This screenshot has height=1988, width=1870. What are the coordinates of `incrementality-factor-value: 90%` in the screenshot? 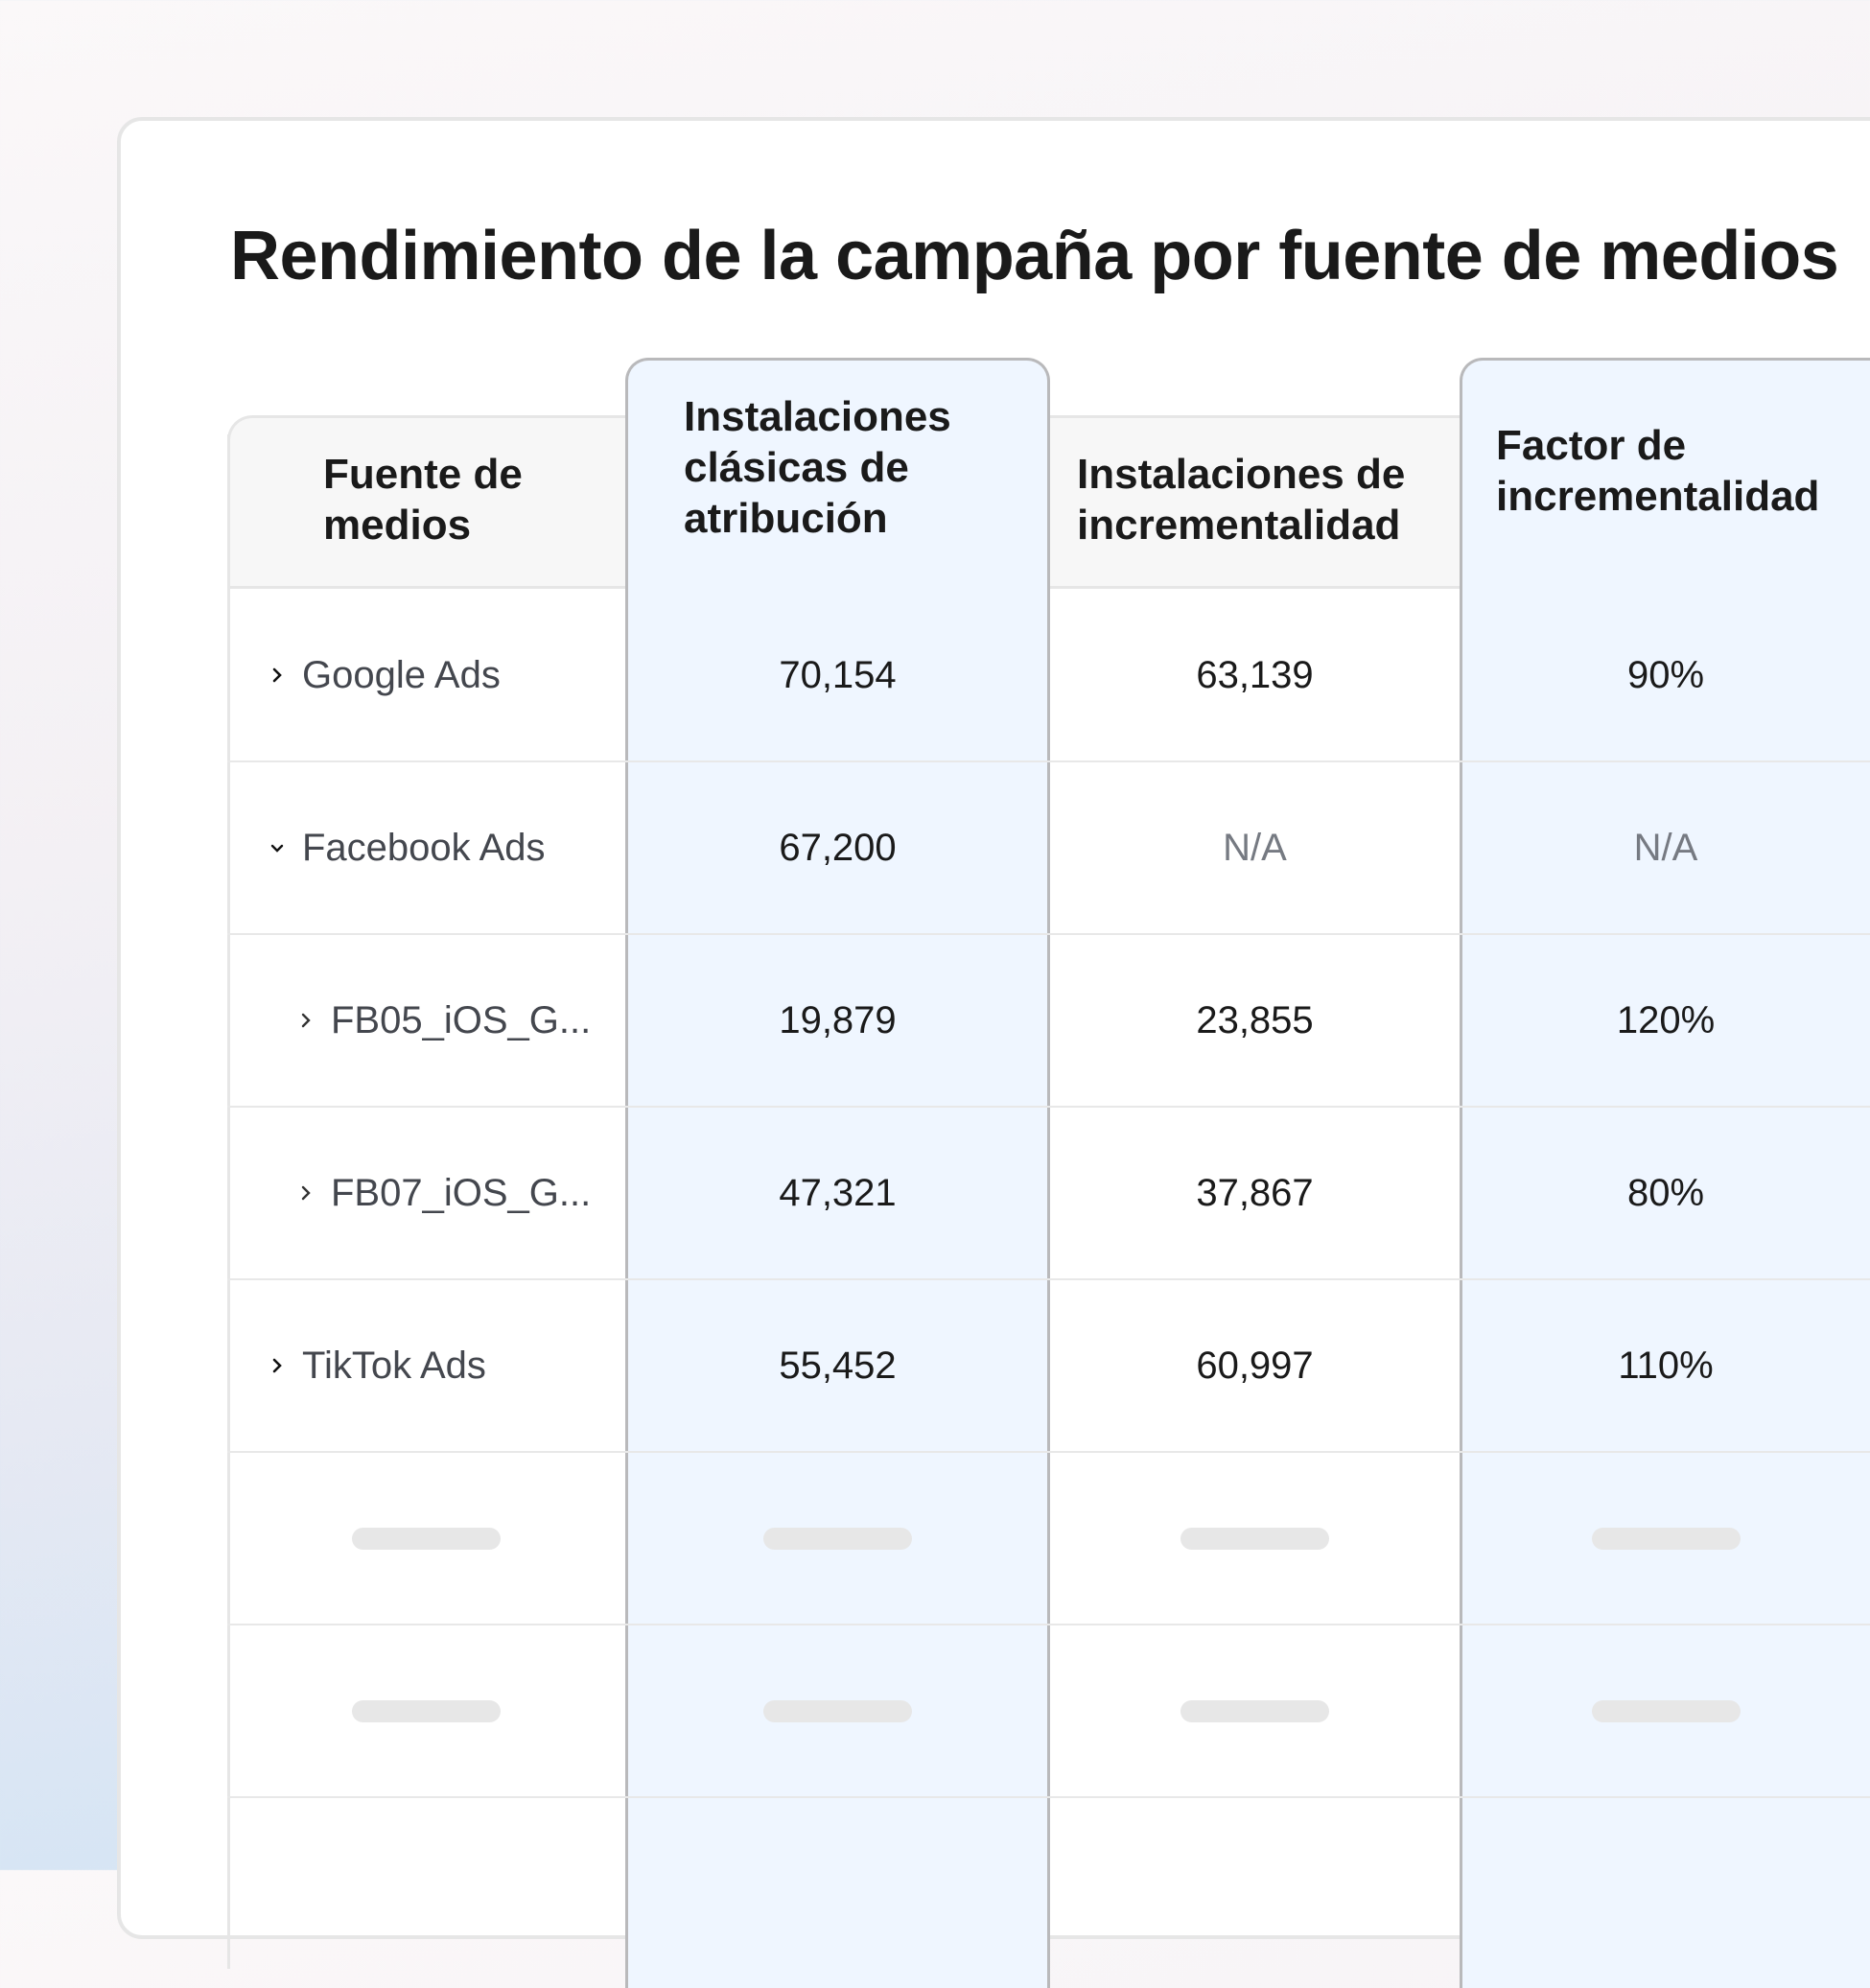 It's located at (1665, 675).